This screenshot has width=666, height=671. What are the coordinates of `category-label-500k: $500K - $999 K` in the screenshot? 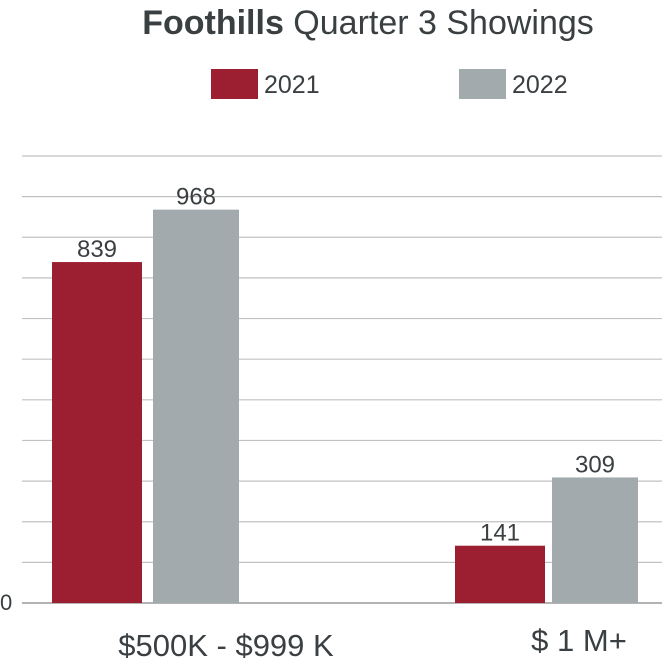 It's located at (226, 645).